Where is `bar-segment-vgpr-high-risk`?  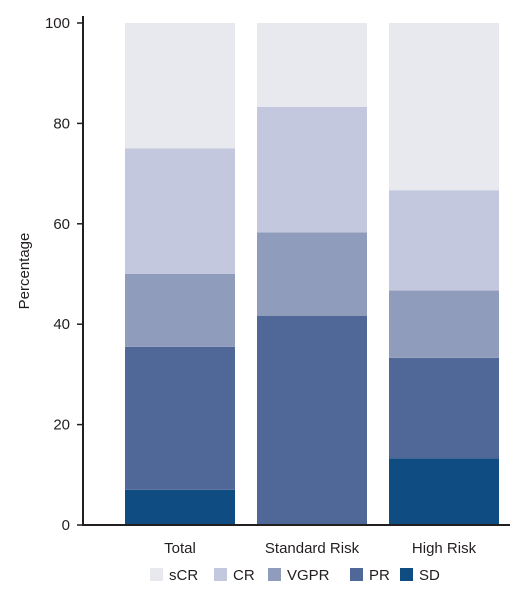
bar-segment-vgpr-high-risk is located at coordinates (444, 324).